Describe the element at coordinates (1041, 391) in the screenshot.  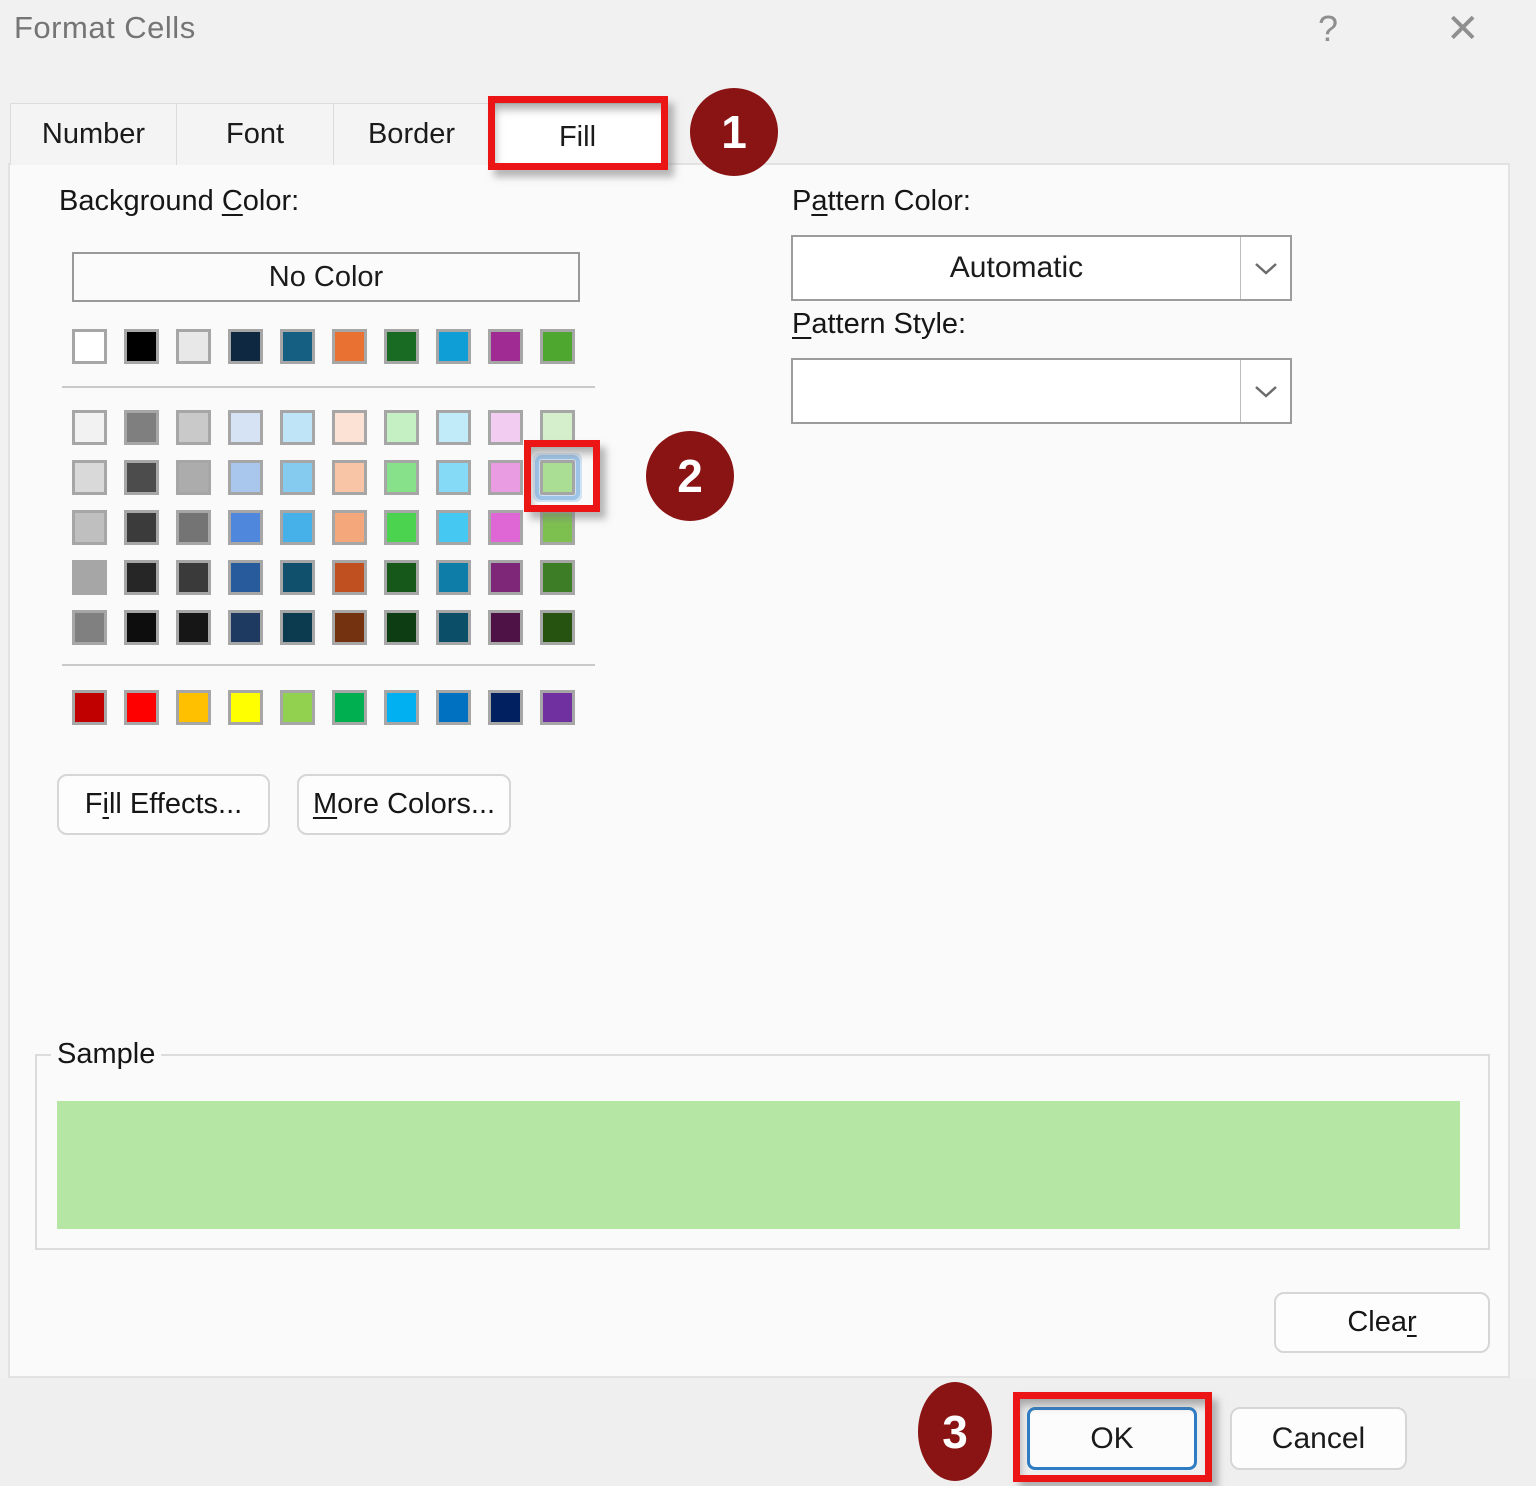
I see `pattern-style-dropdown` at that location.